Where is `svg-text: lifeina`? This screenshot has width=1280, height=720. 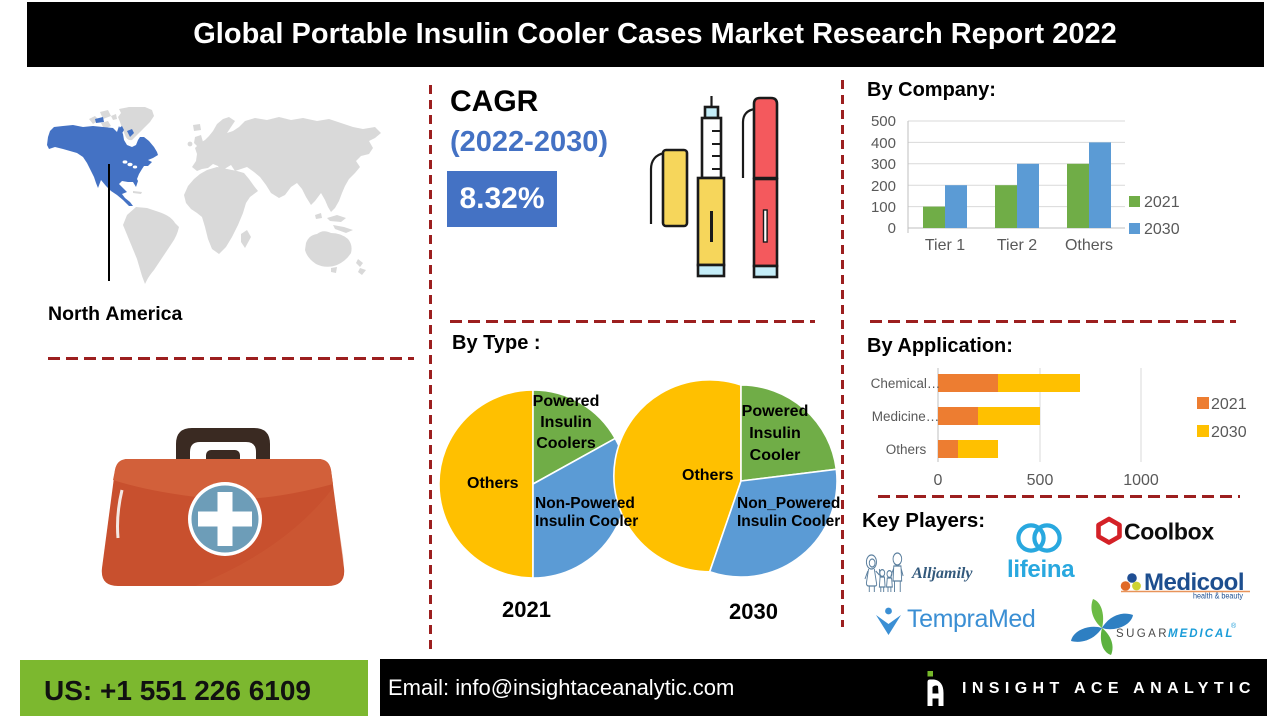 svg-text: lifeina is located at coordinates (1041, 569).